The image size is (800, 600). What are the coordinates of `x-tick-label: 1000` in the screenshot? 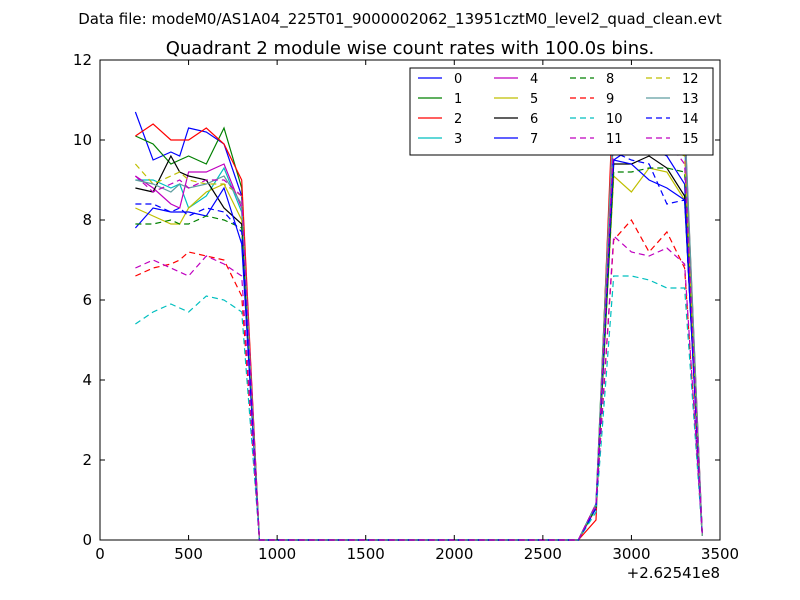 It's located at (277, 554).